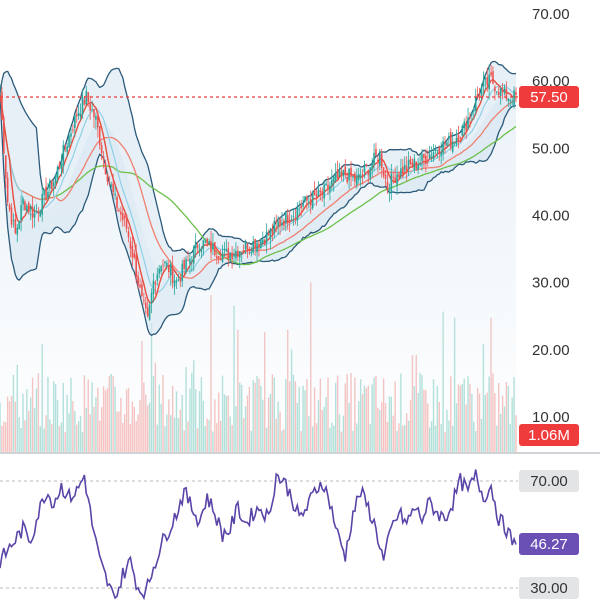 The width and height of the screenshot is (600, 605). I want to click on oscillator-axis: 70.00 30.00, so click(549, 534).